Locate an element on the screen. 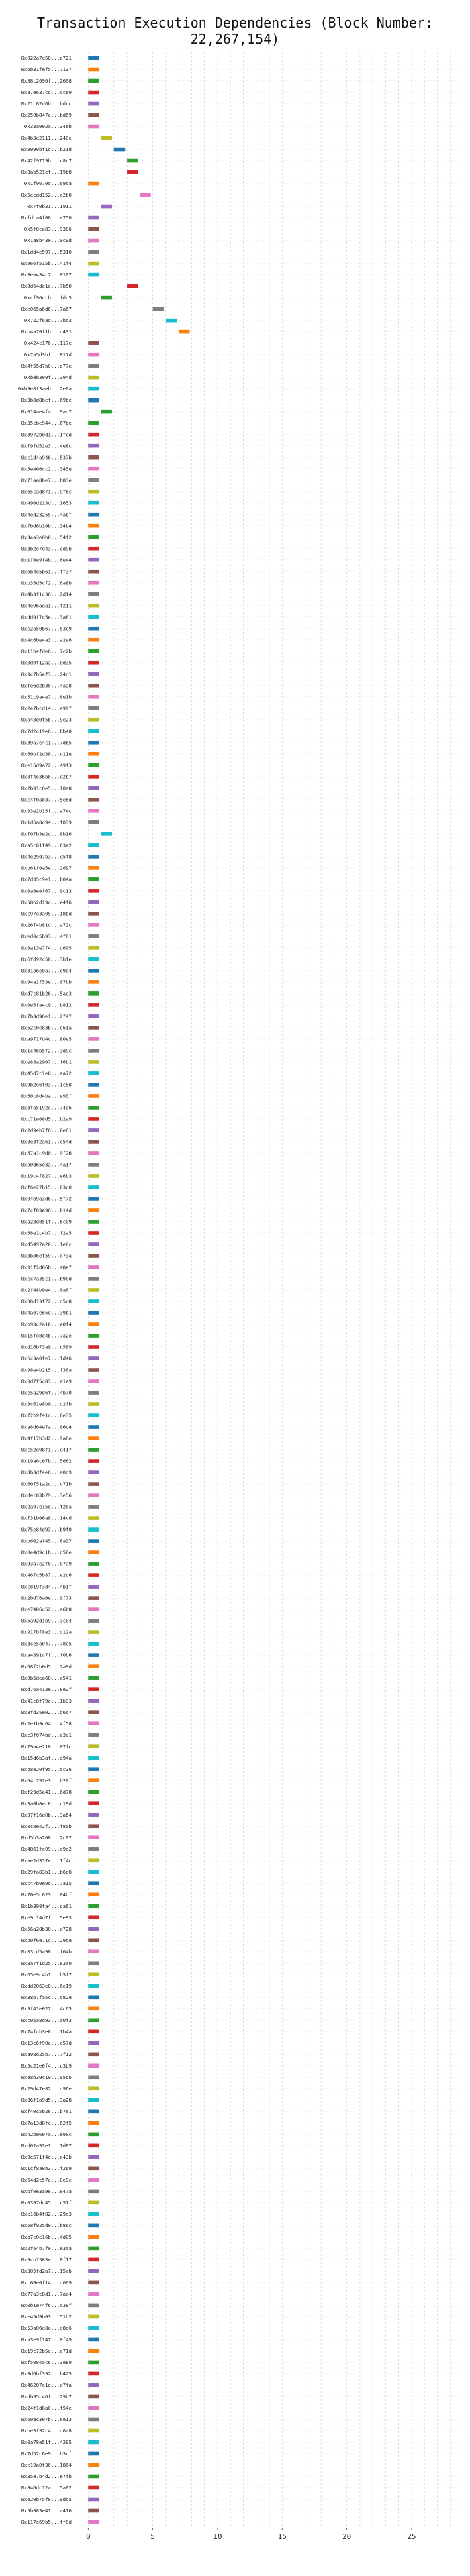 This screenshot has width=470, height=2576. tx-hash-label: 0x0c8e42f7...f85b is located at coordinates (46, 1826).